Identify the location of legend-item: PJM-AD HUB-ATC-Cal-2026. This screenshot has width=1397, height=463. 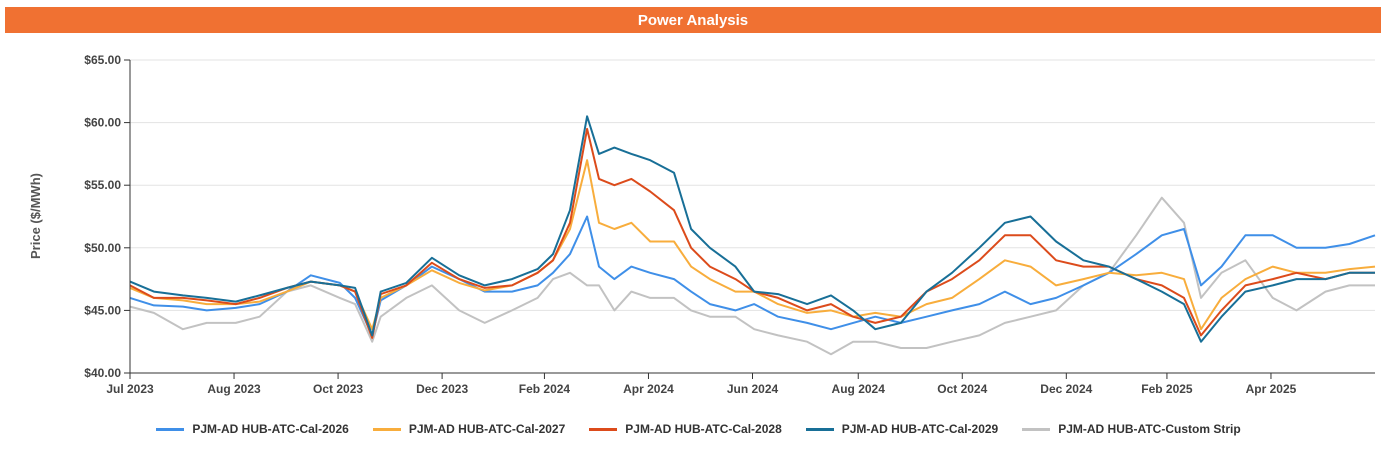
(252, 429).